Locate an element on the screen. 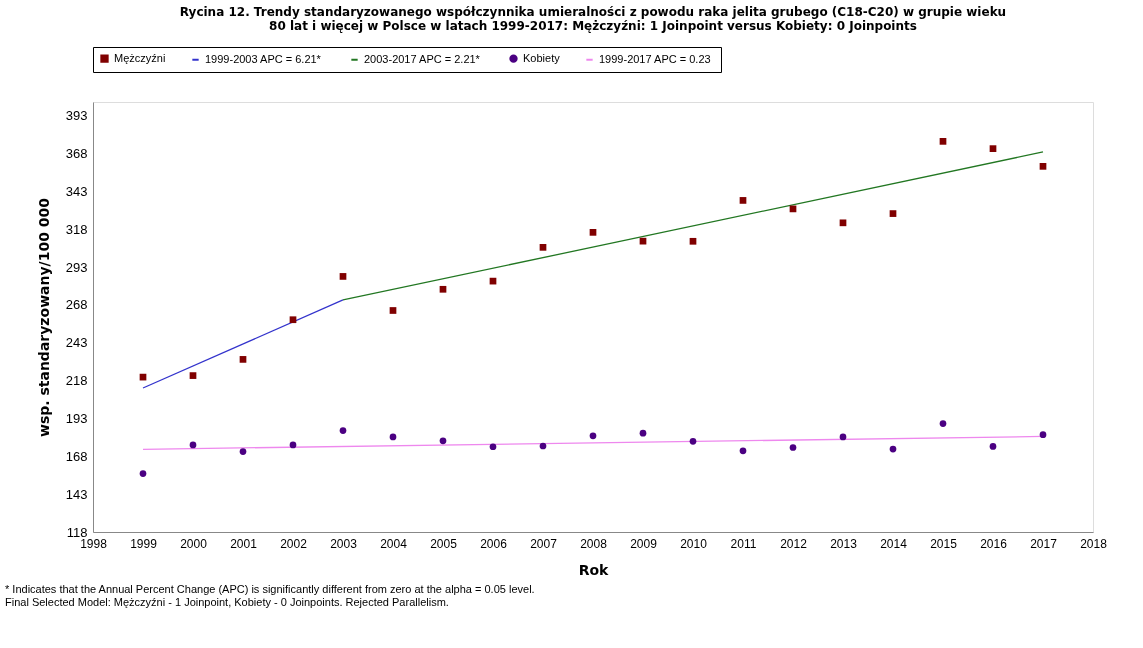 The width and height of the screenshot is (1143, 648). x-tick-label: 2014 is located at coordinates (894, 543).